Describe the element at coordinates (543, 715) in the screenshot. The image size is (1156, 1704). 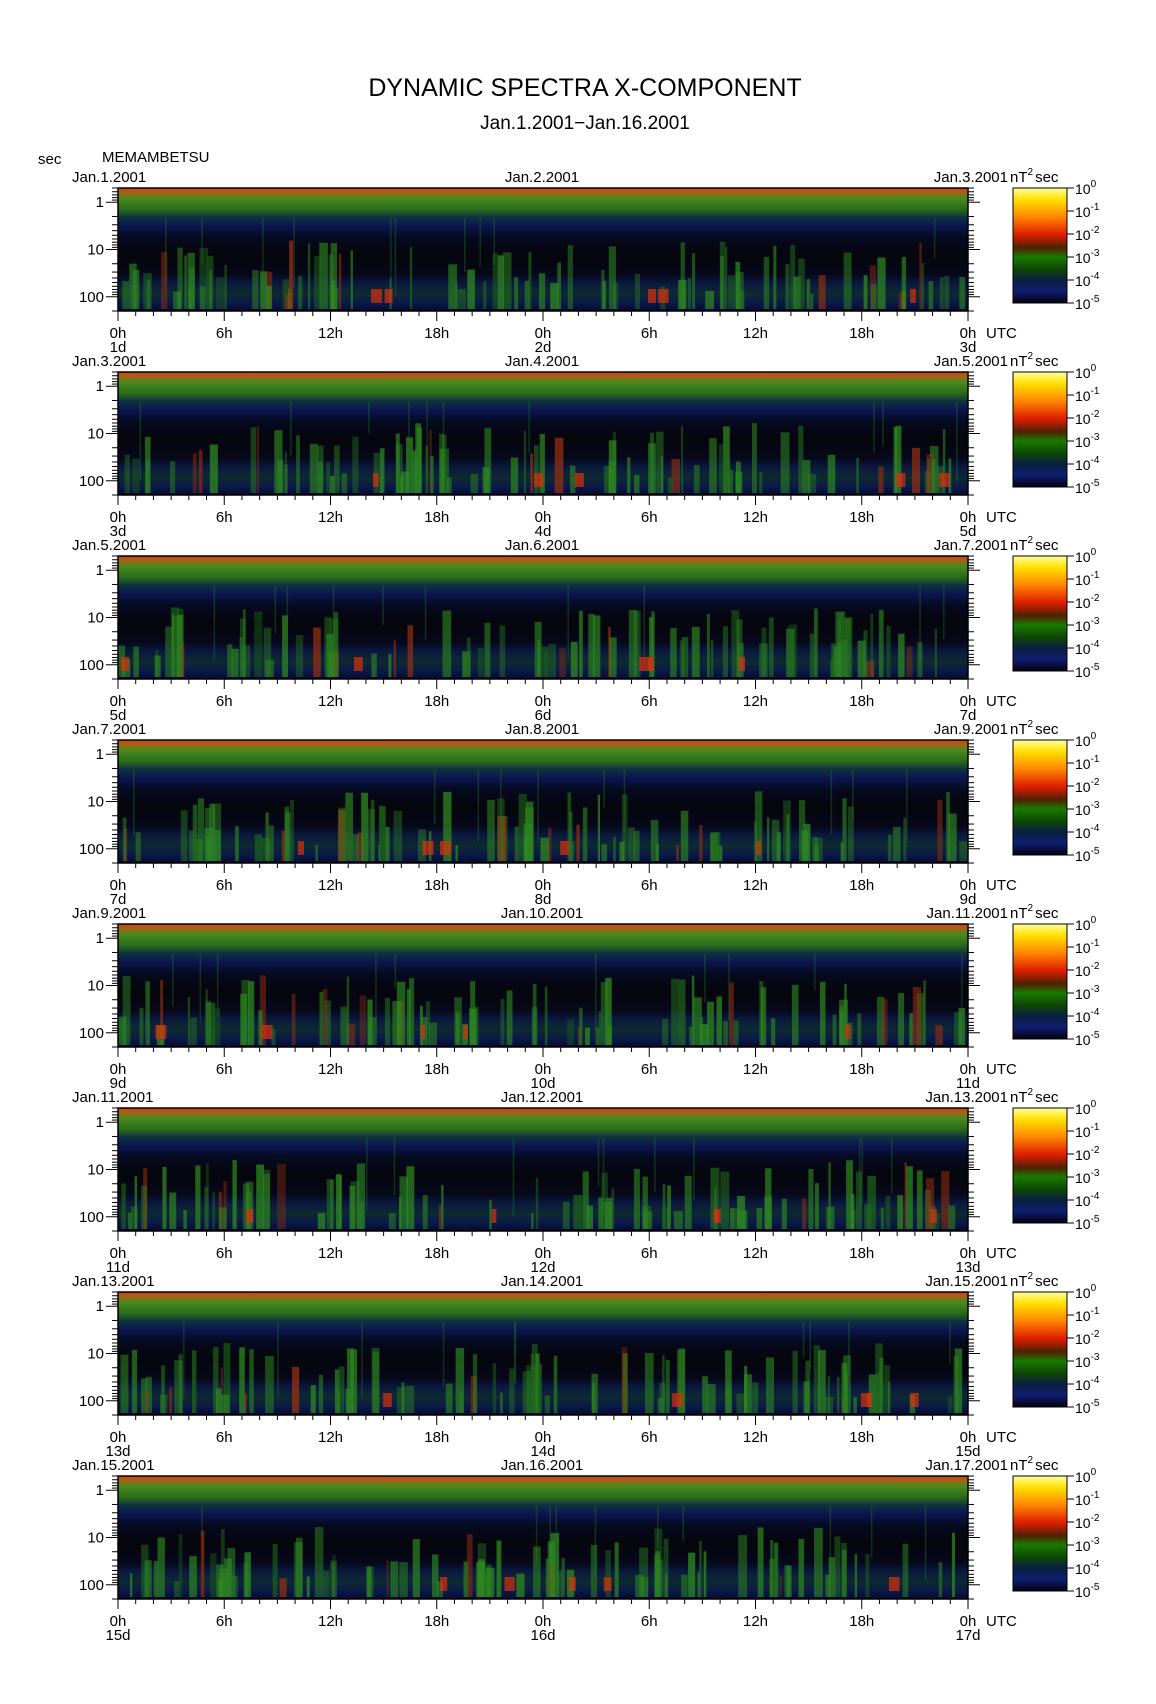
I see `x-day-label-mid: 6d` at that location.